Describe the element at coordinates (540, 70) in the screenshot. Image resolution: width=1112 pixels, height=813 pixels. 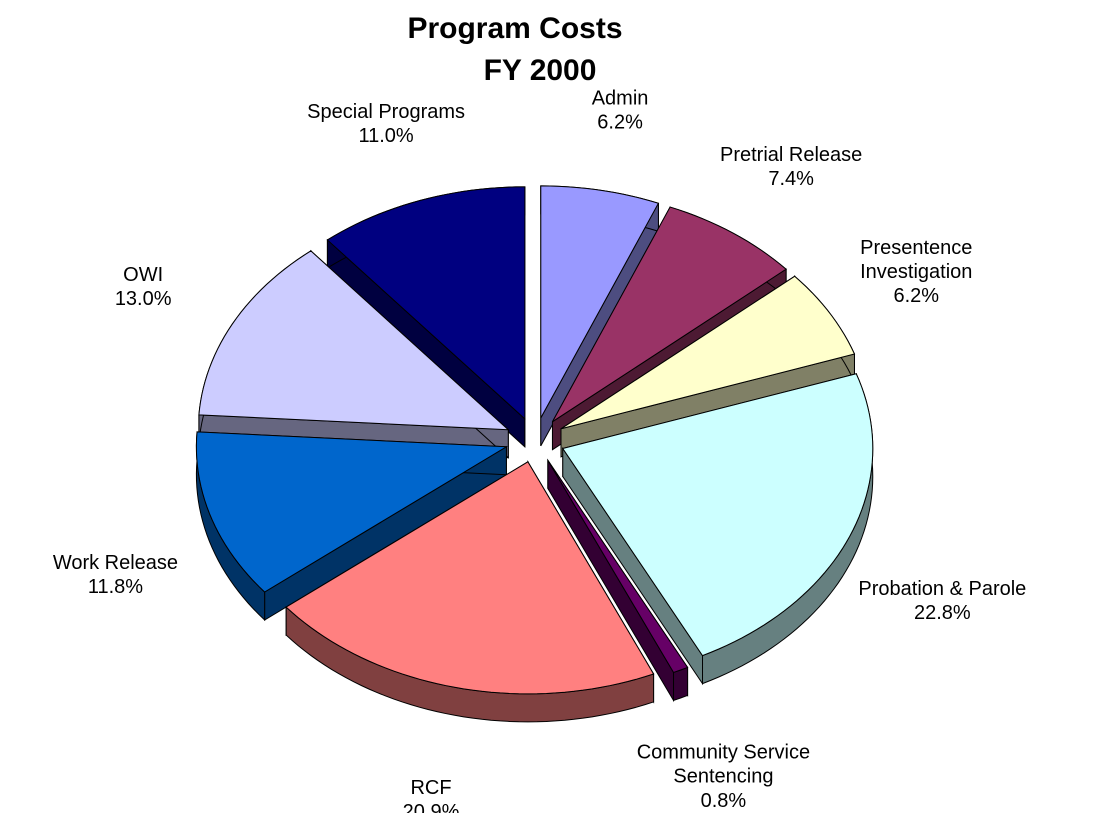
I see `chart-subtitle: FY 2000` at that location.